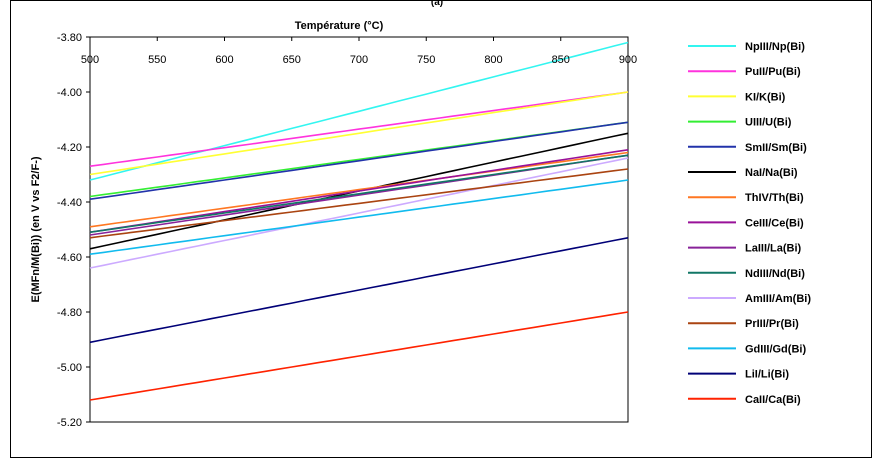 Image resolution: width=874 pixels, height=459 pixels. I want to click on legend-label: NpIII/Np(Bi), so click(775, 47).